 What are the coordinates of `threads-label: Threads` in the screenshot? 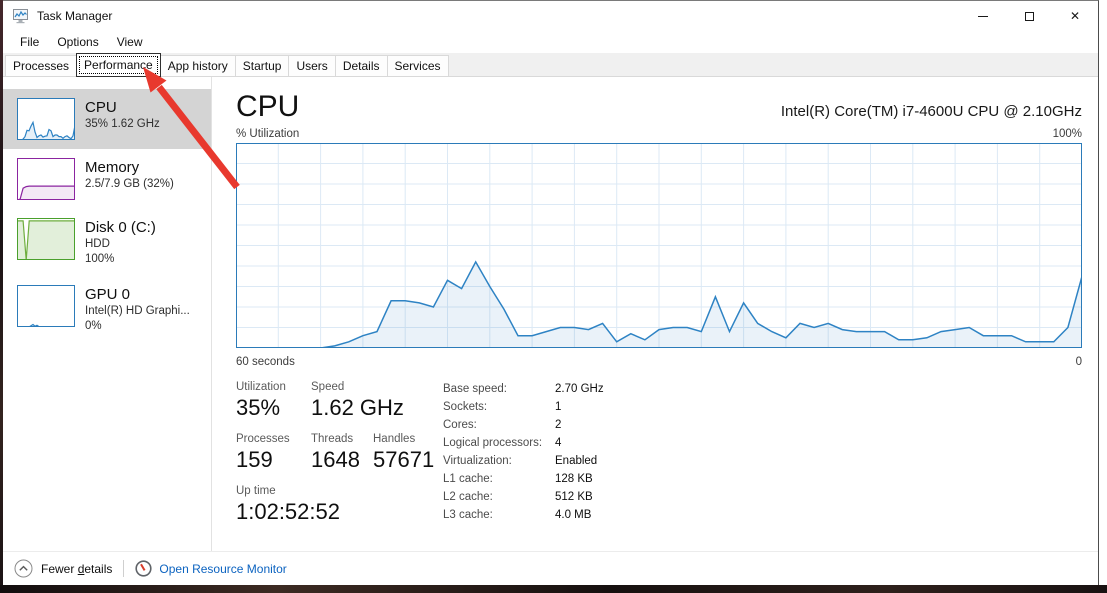 It's located at (332, 439).